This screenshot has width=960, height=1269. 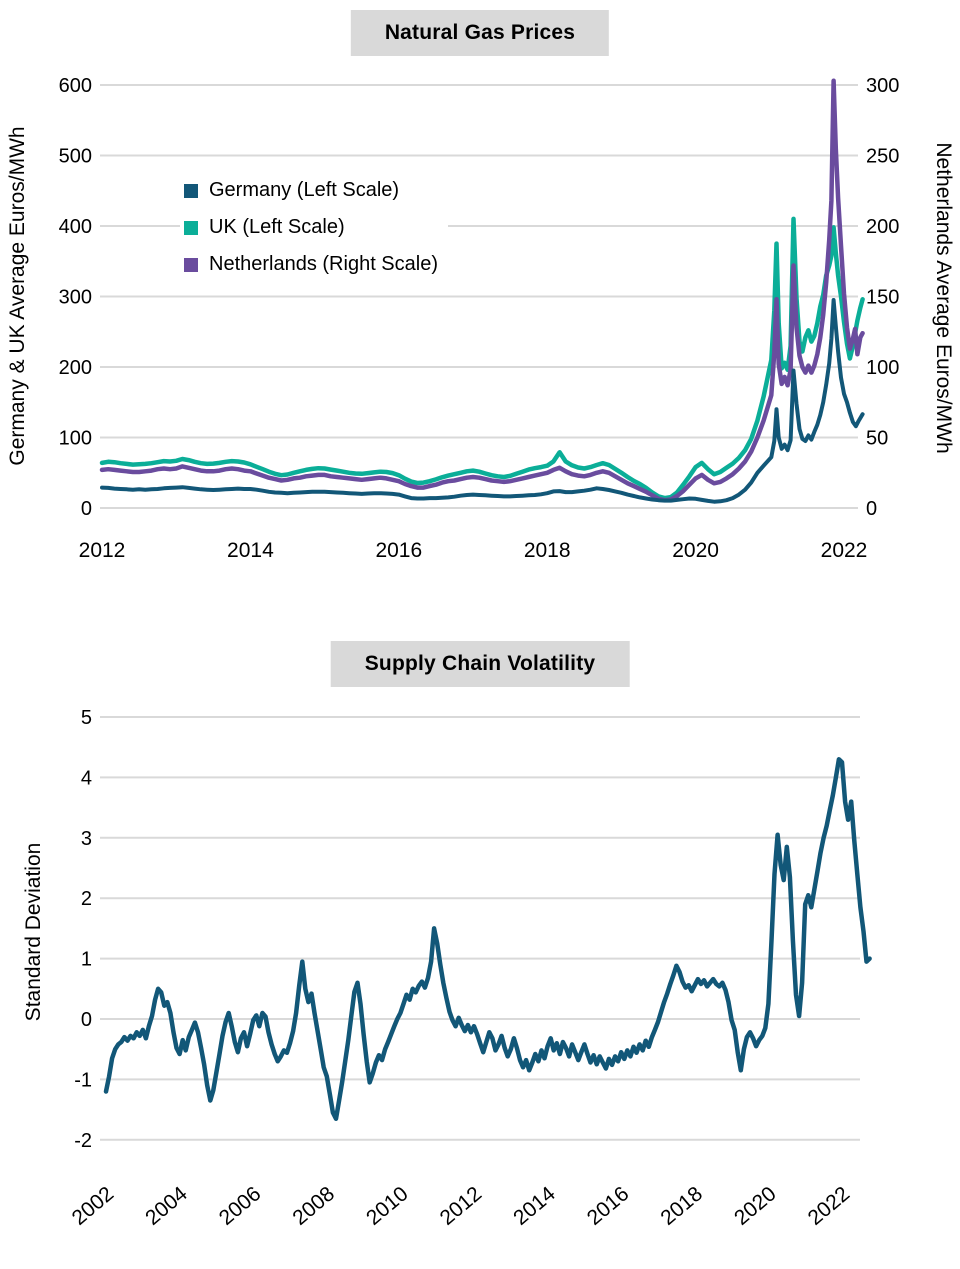 I want to click on y-axis-title: Standard Deviation, so click(x=33, y=932).